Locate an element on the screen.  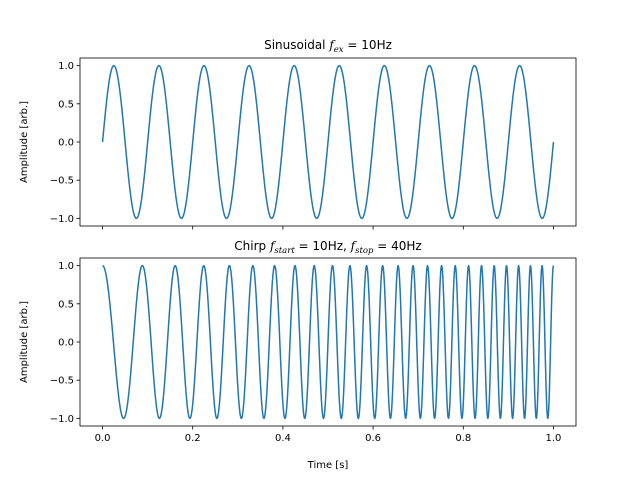
x-tick-label: 0.4 is located at coordinates (283, 438).